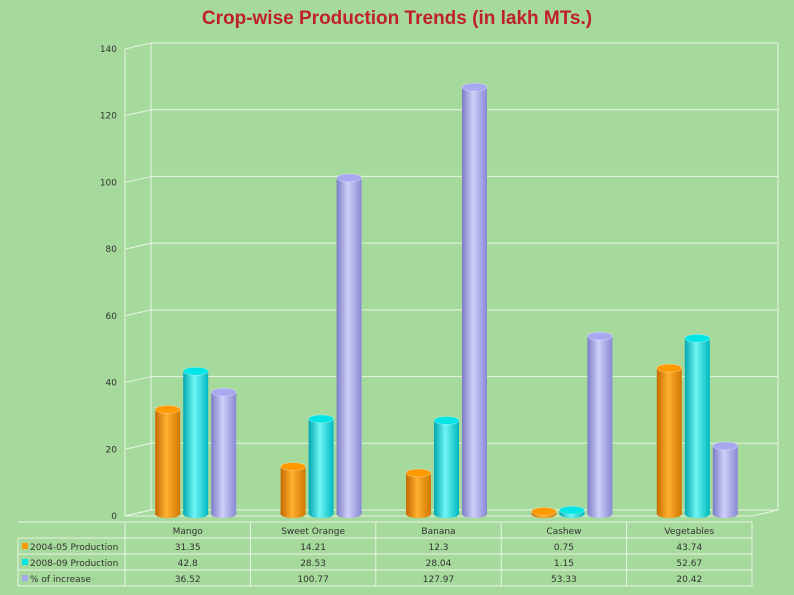  What do you see at coordinates (689, 580) in the screenshot?
I see `data-value-label: 20.42` at bounding box center [689, 580].